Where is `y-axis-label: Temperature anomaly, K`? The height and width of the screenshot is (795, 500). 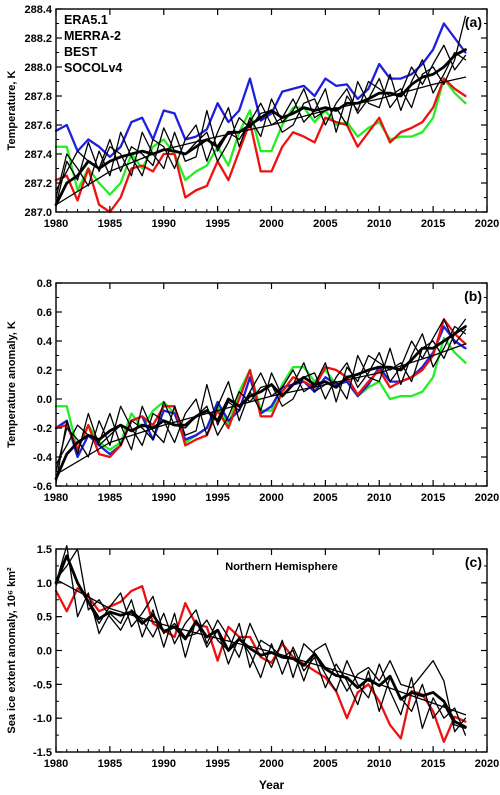 y-axis-label: Temperature anomaly, K is located at coordinates (12, 384).